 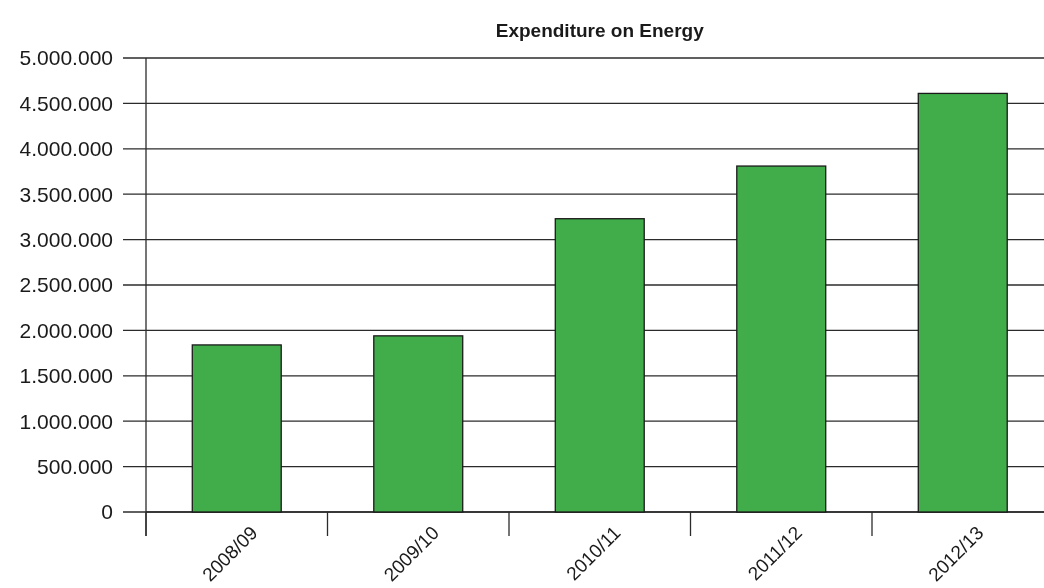 I want to click on y-tick-label: 4.500.000, so click(x=66, y=103).